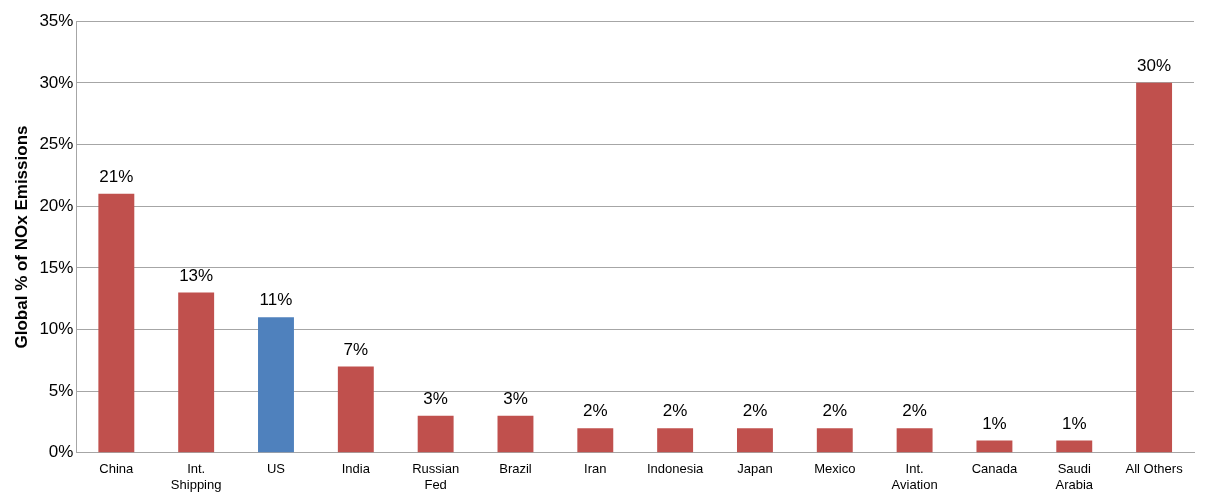  What do you see at coordinates (994, 469) in the screenshot?
I see `x-tick-label: Canada` at bounding box center [994, 469].